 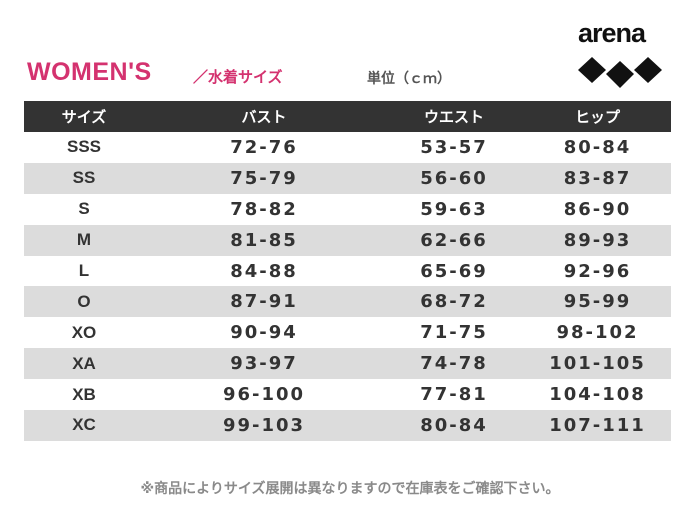 I want to click on size-cell: XB, so click(x=84, y=394).